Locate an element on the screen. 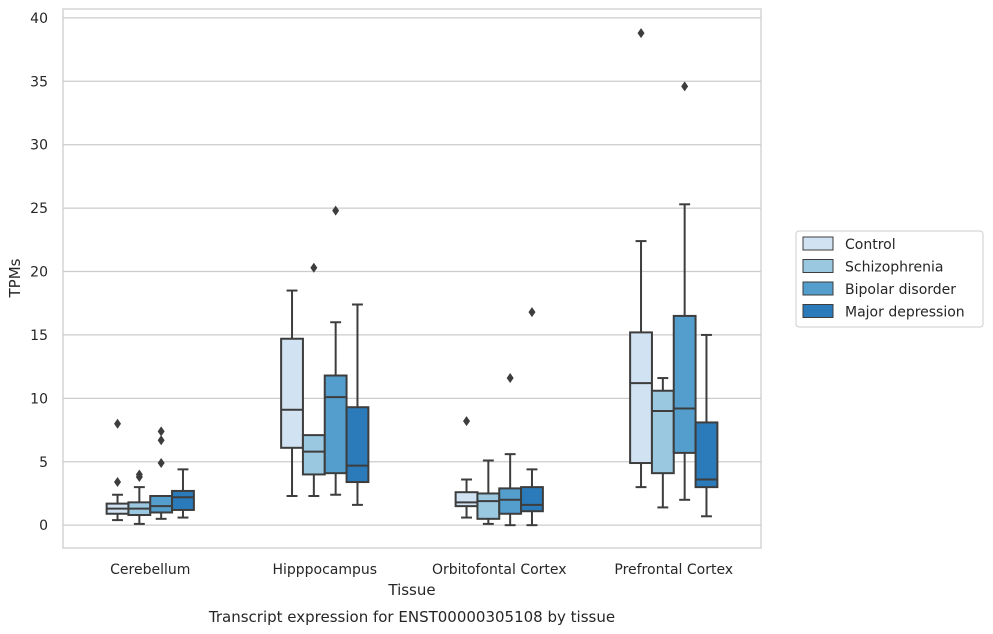 The image size is (993, 634). y-axis-title: TPMs is located at coordinates (15, 278).